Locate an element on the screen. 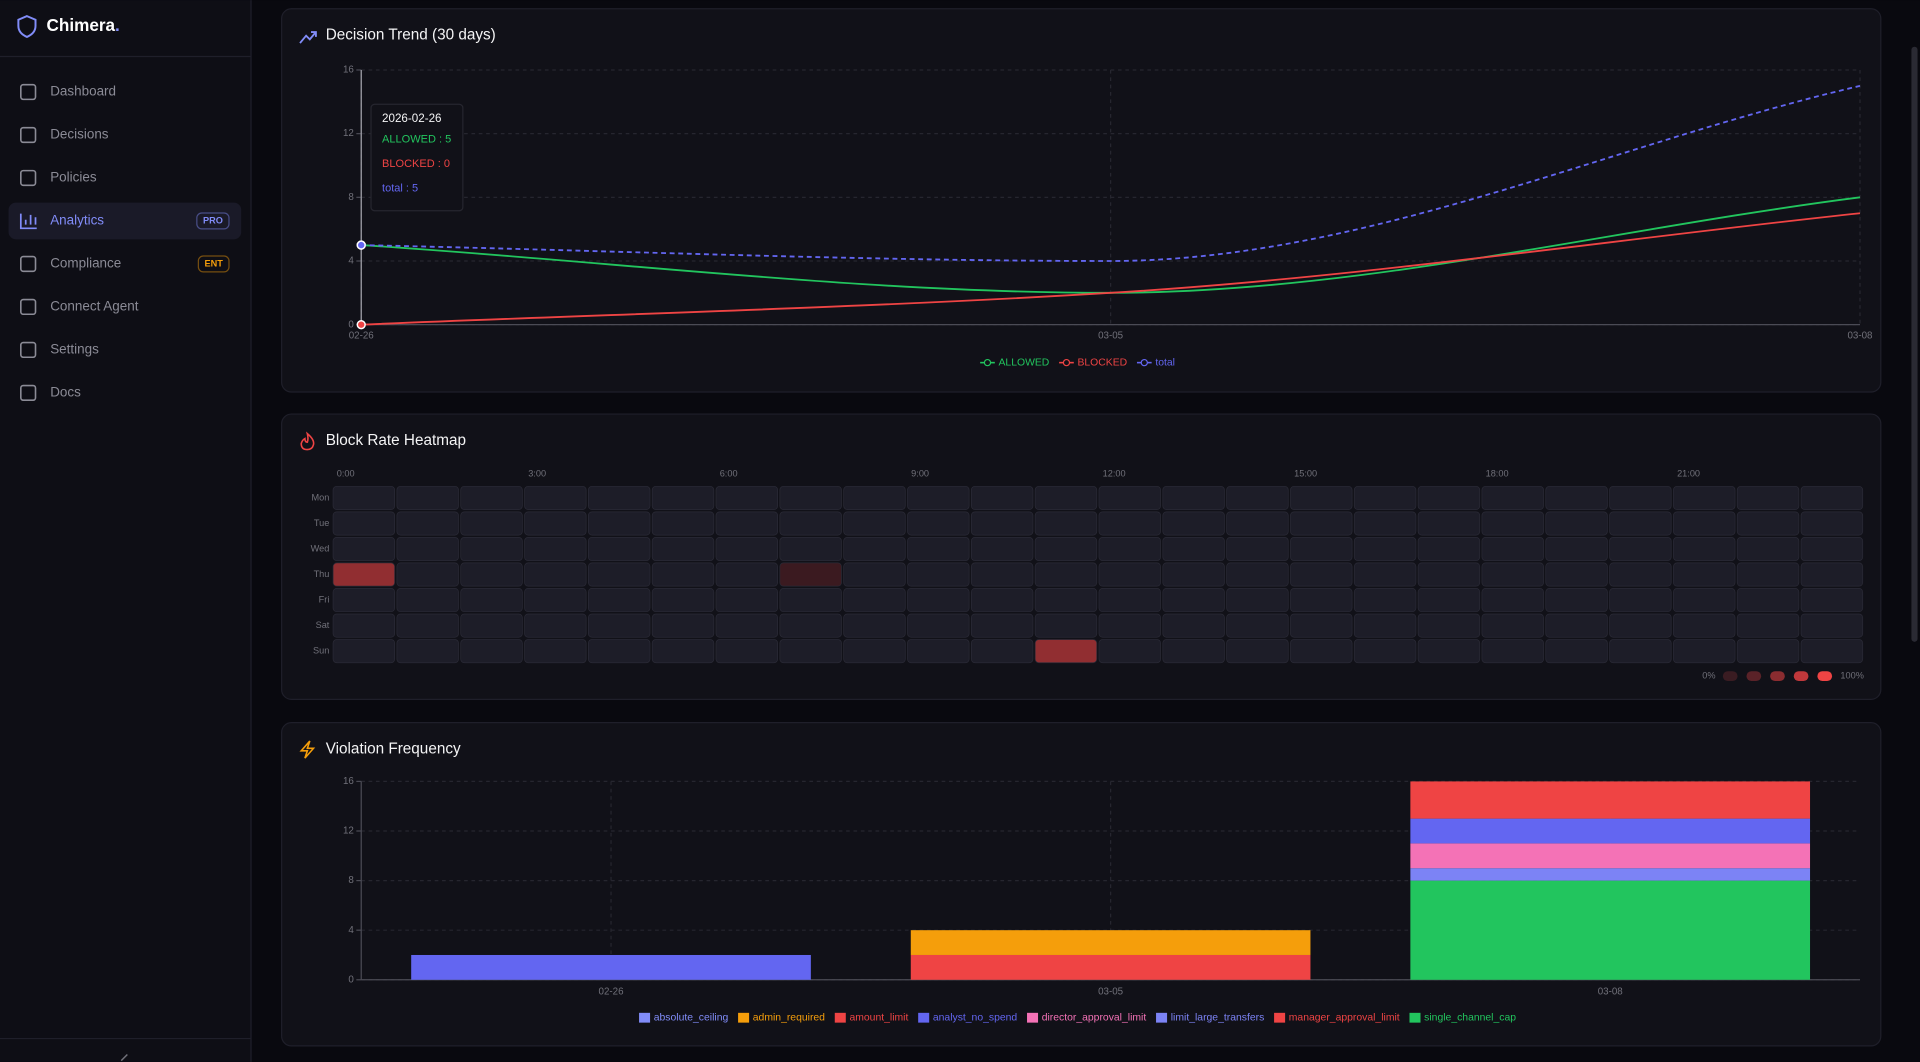 The height and width of the screenshot is (1062, 1920). tooltip-box is located at coordinates (417, 157).